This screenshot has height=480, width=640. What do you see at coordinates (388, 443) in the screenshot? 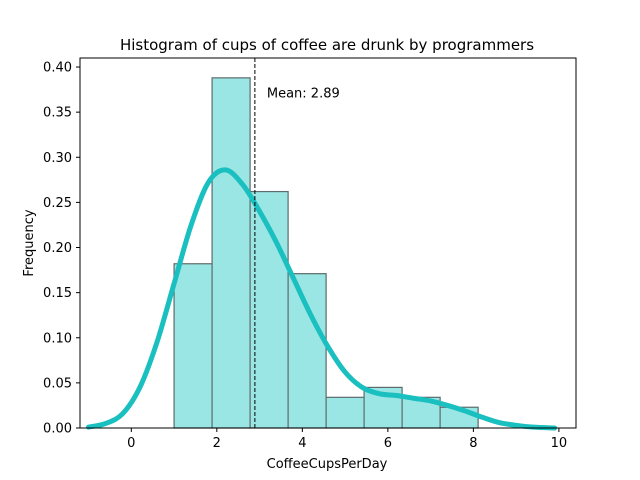
I see `x-tick-label: 6` at bounding box center [388, 443].